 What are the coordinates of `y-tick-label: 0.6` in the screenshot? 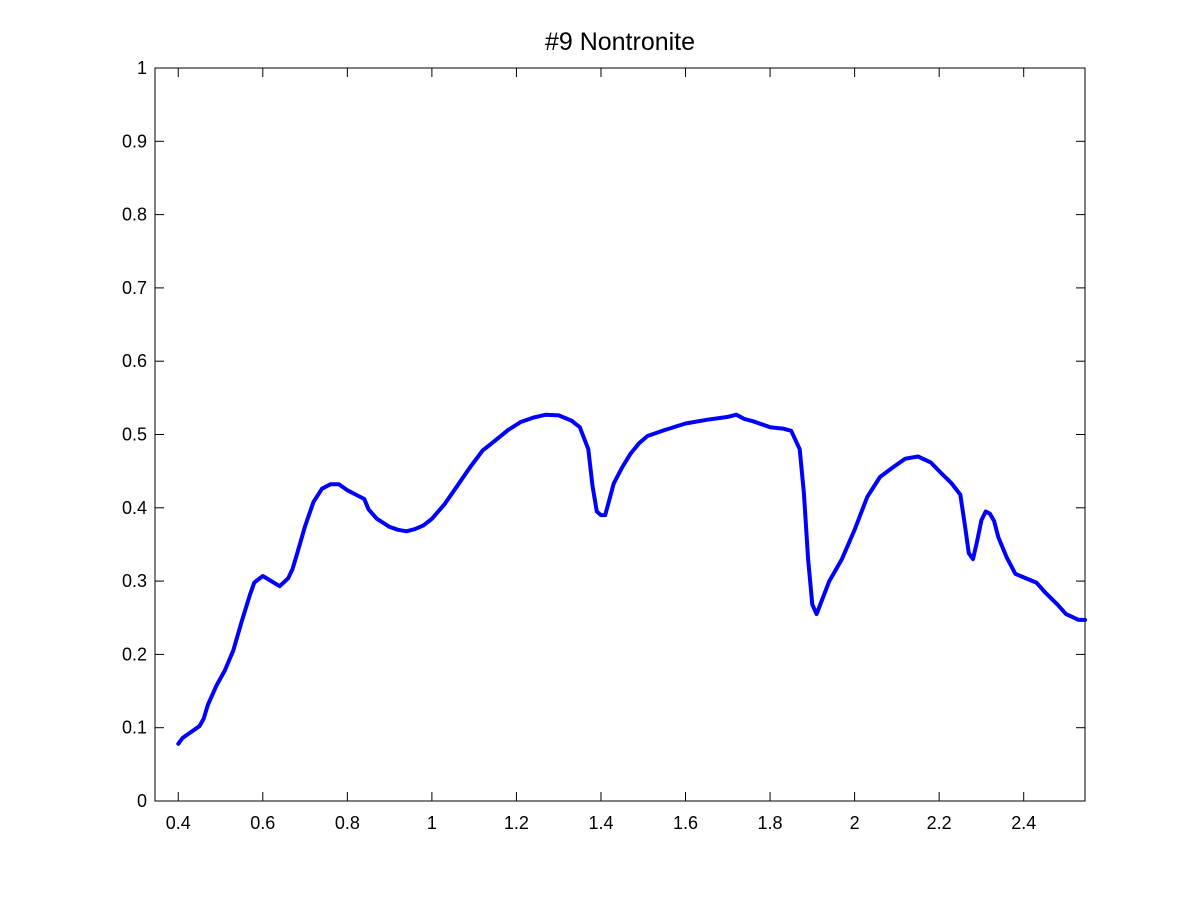 It's located at (134, 361).